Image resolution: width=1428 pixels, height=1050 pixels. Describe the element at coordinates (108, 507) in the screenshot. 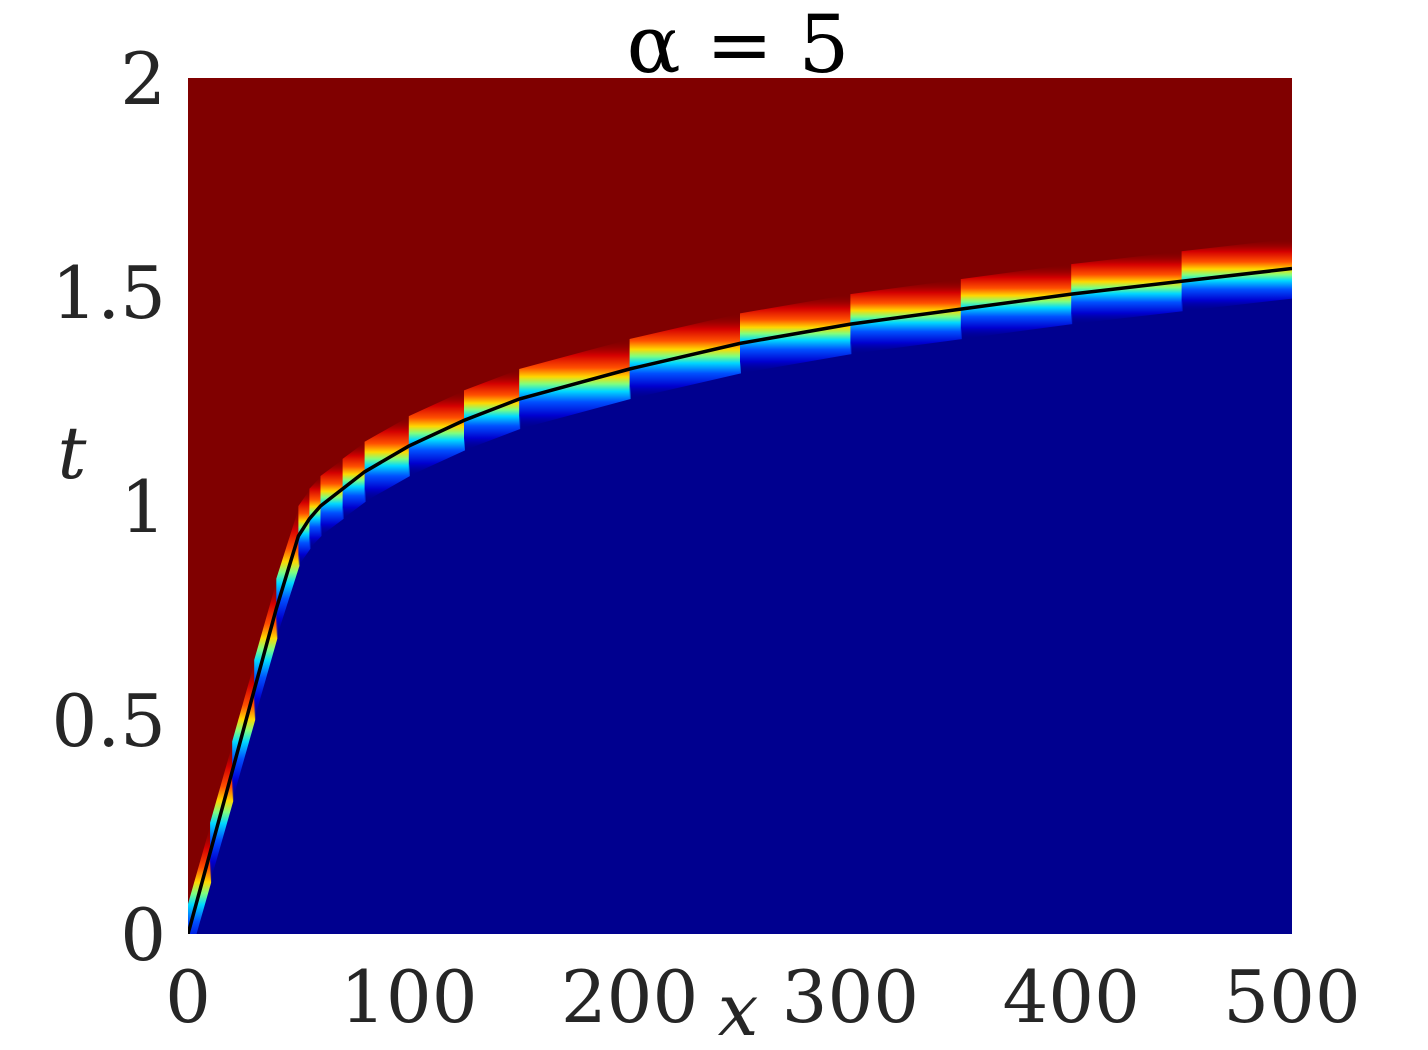

I see `y-tick-labels: 0 0.5 1 1.5 2` at that location.